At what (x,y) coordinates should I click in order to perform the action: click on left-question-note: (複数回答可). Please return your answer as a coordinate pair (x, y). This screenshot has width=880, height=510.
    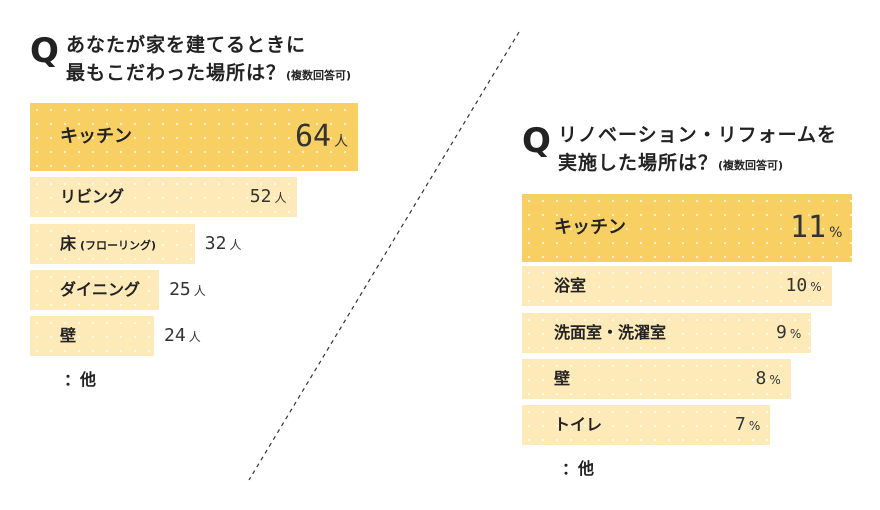
    Looking at the image, I should click on (319, 75).